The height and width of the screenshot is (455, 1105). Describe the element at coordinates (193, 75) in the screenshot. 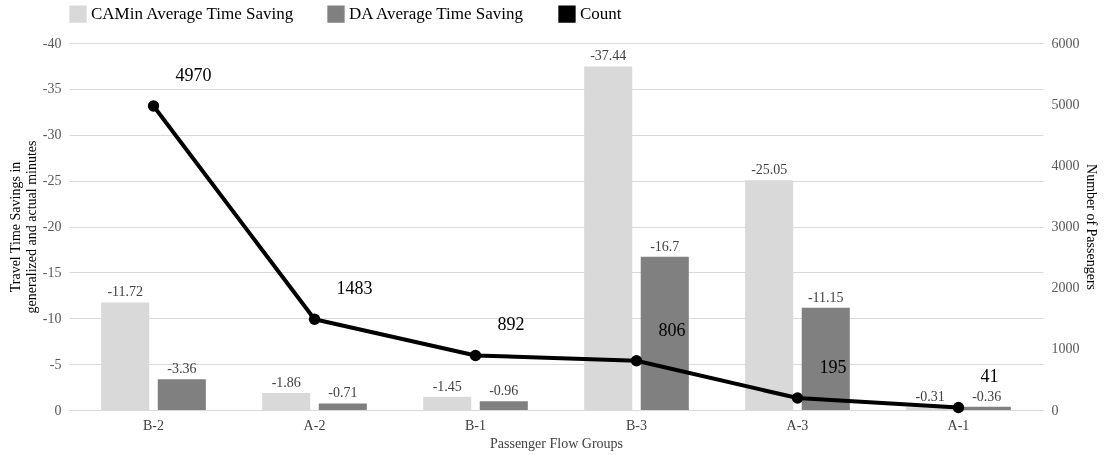

I see `data-label: 4970` at that location.